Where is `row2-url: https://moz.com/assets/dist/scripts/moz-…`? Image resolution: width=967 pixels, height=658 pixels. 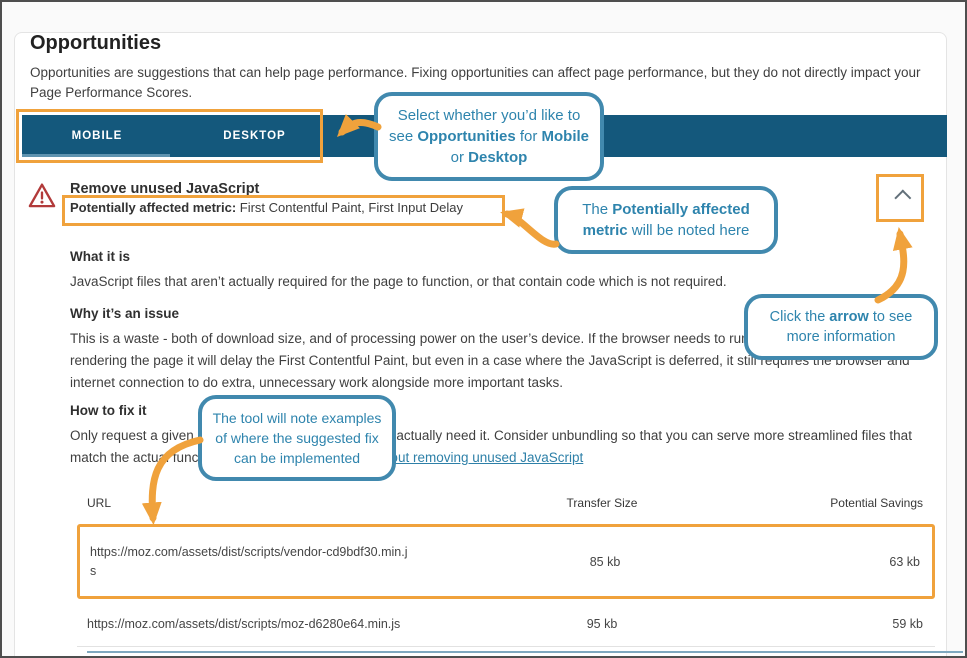 row2-url: https://moz.com/assets/dist/scripts/moz-… is located at coordinates (244, 623).